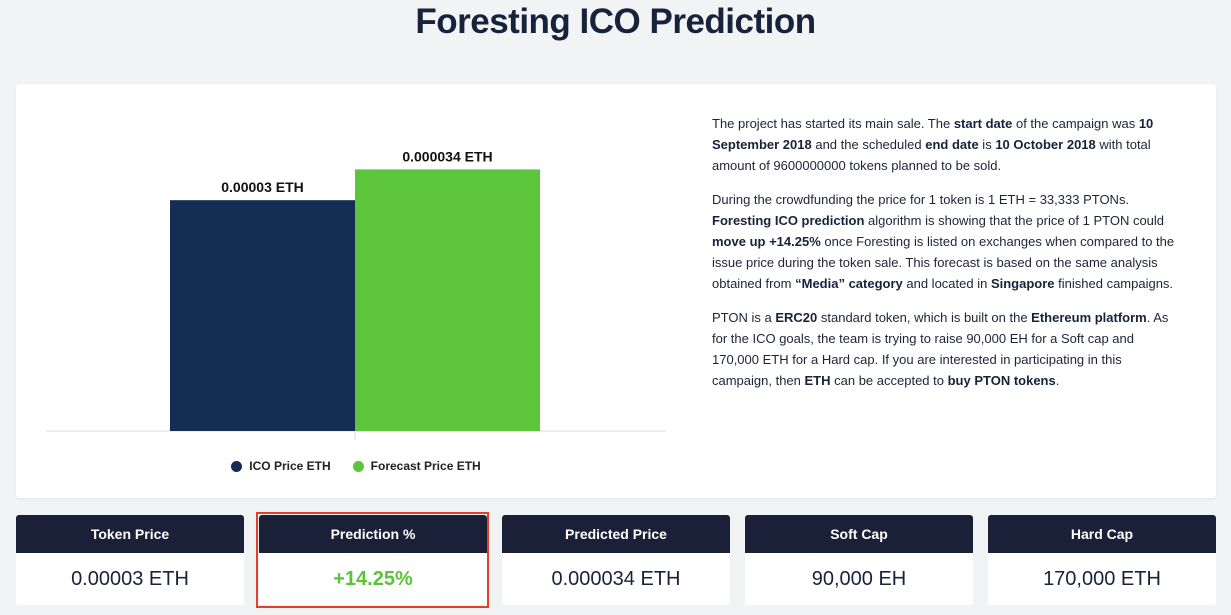 The width and height of the screenshot is (1231, 615). I want to click on stat-card-soft-cap: Soft Cap 90,000 EH, so click(859, 560).